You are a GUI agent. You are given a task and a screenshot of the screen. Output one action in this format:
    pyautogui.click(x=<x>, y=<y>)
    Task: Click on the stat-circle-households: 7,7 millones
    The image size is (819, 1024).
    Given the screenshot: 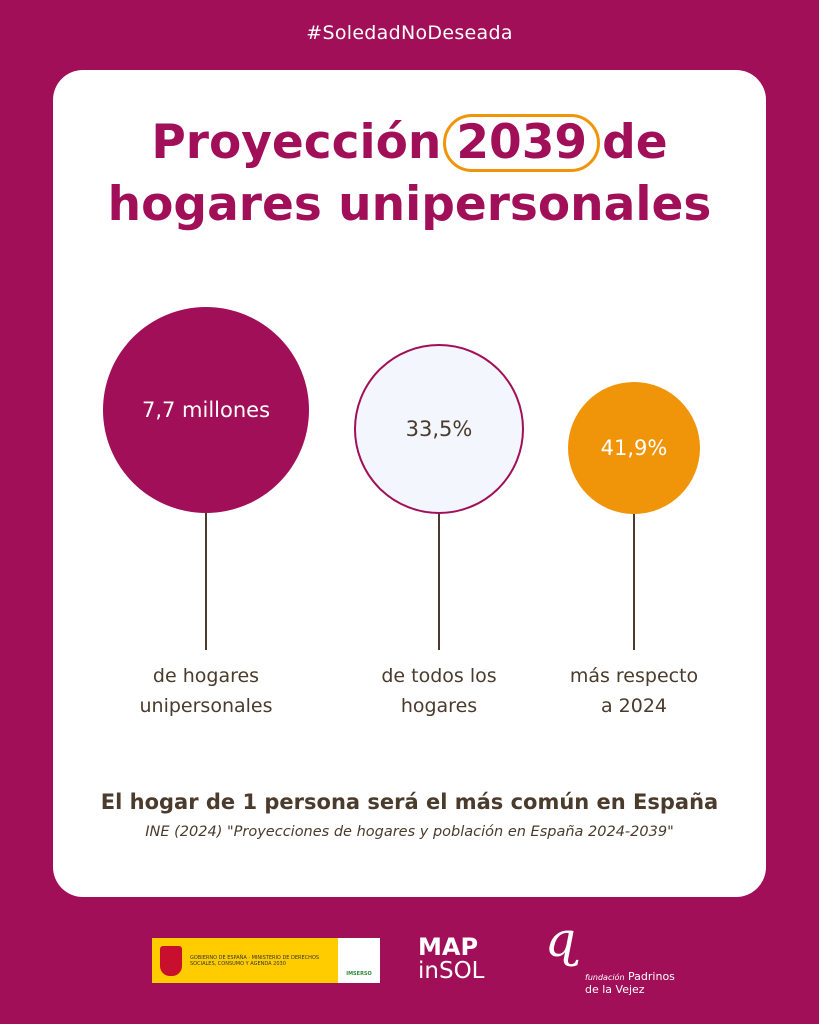 What is the action you would take?
    pyautogui.click(x=206, y=410)
    